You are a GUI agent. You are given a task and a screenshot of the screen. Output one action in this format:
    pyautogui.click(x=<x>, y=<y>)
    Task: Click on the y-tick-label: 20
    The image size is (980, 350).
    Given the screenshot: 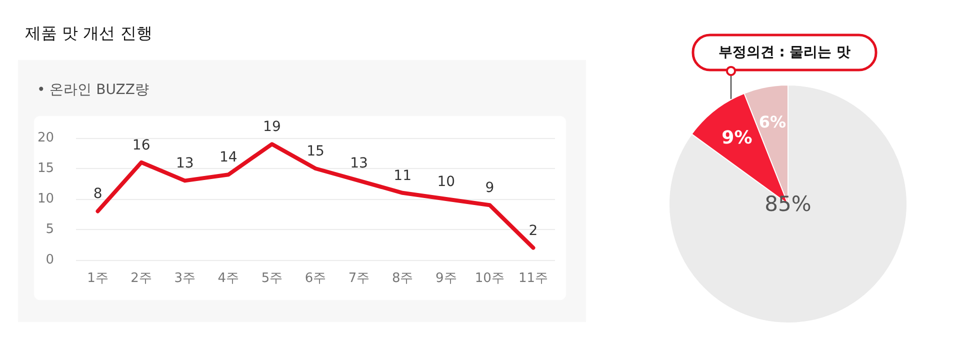 What is the action you would take?
    pyautogui.click(x=45, y=138)
    